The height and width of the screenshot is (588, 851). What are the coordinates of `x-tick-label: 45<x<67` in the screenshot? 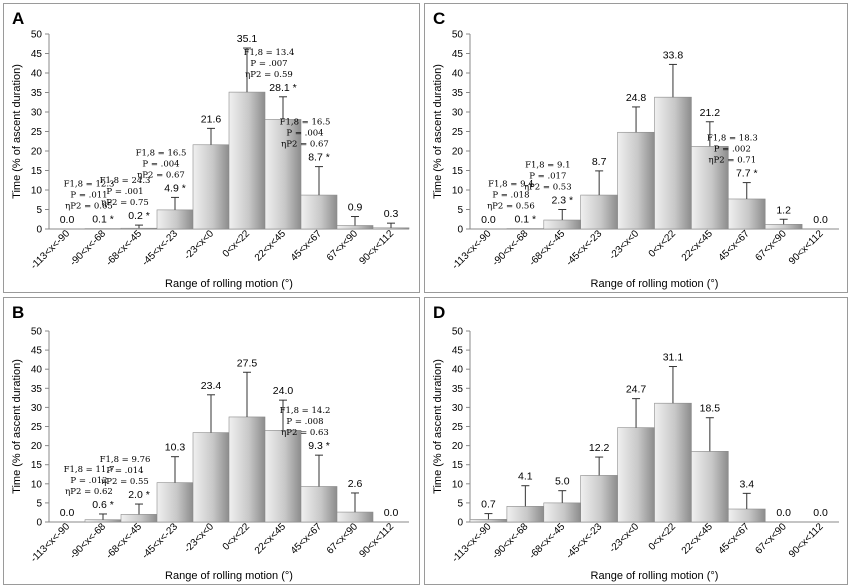 It's located at (735, 246).